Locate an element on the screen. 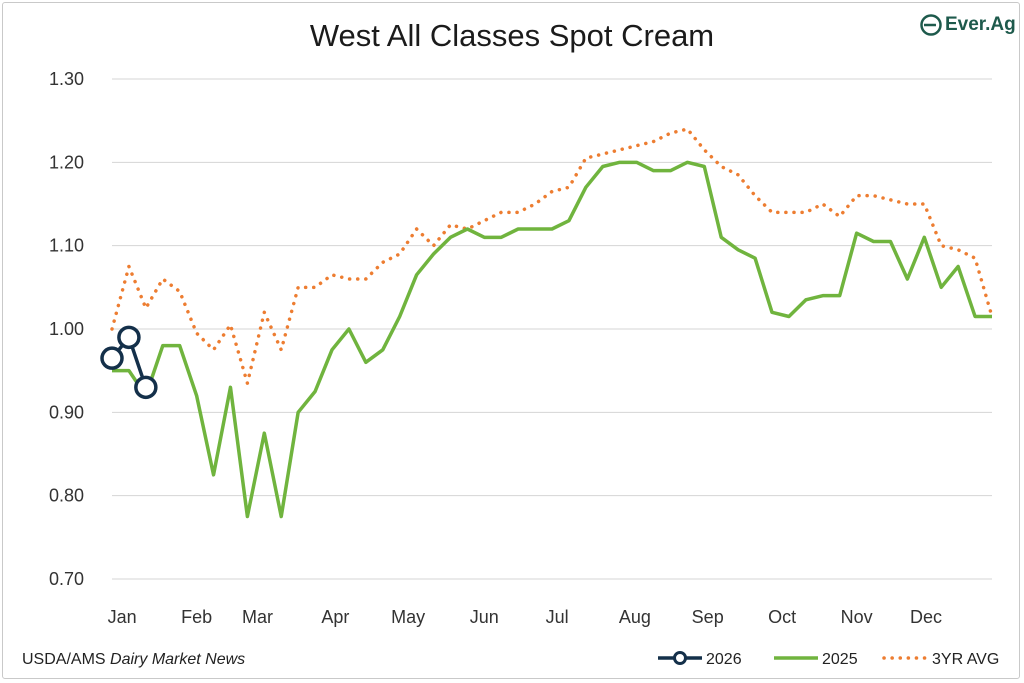 This screenshot has height=683, width=1024. x-axis-tick-labels: Jan Feb Mar Apr May Jun Jul Aug Sep Oct Nov Dec is located at coordinates (525, 617).